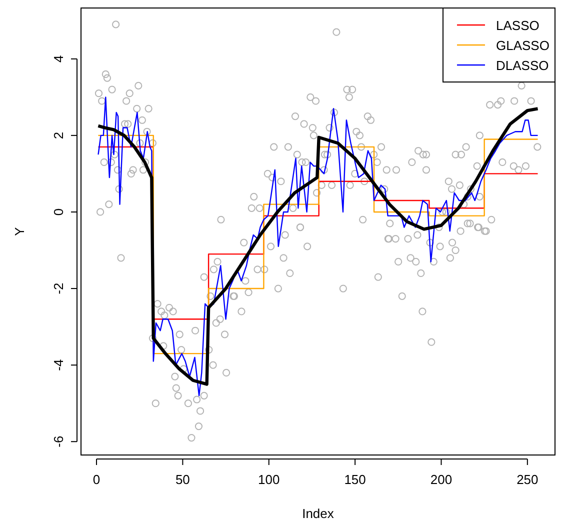  Describe the element at coordinates (19, 231) in the screenshot. I see `y-axis-title: Y` at that location.